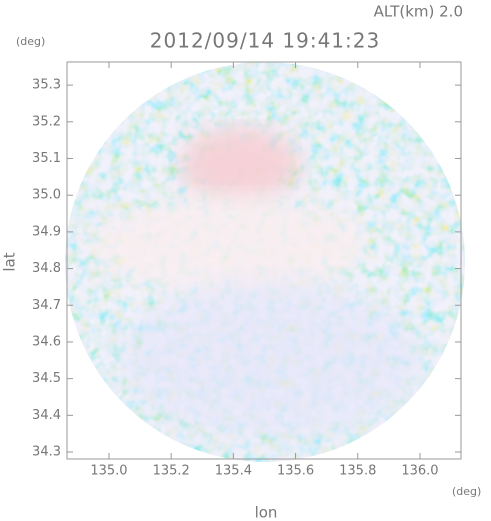 This screenshot has width=491, height=521. I want to click on x-tick-label: 135.2, so click(171, 471).